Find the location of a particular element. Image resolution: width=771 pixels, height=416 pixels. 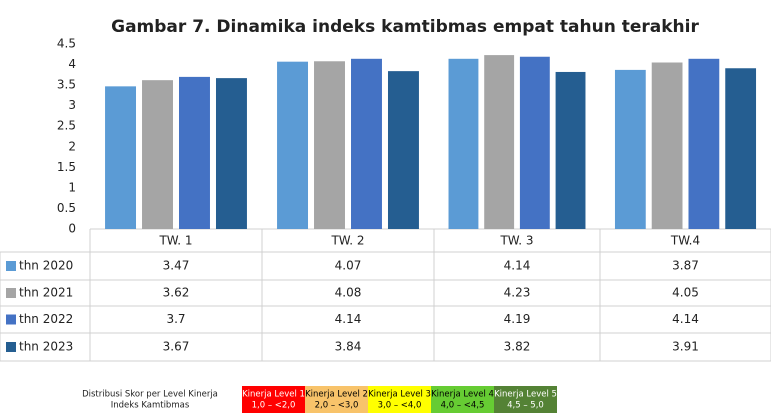

y-tick-label: 3.5 is located at coordinates (66, 85).